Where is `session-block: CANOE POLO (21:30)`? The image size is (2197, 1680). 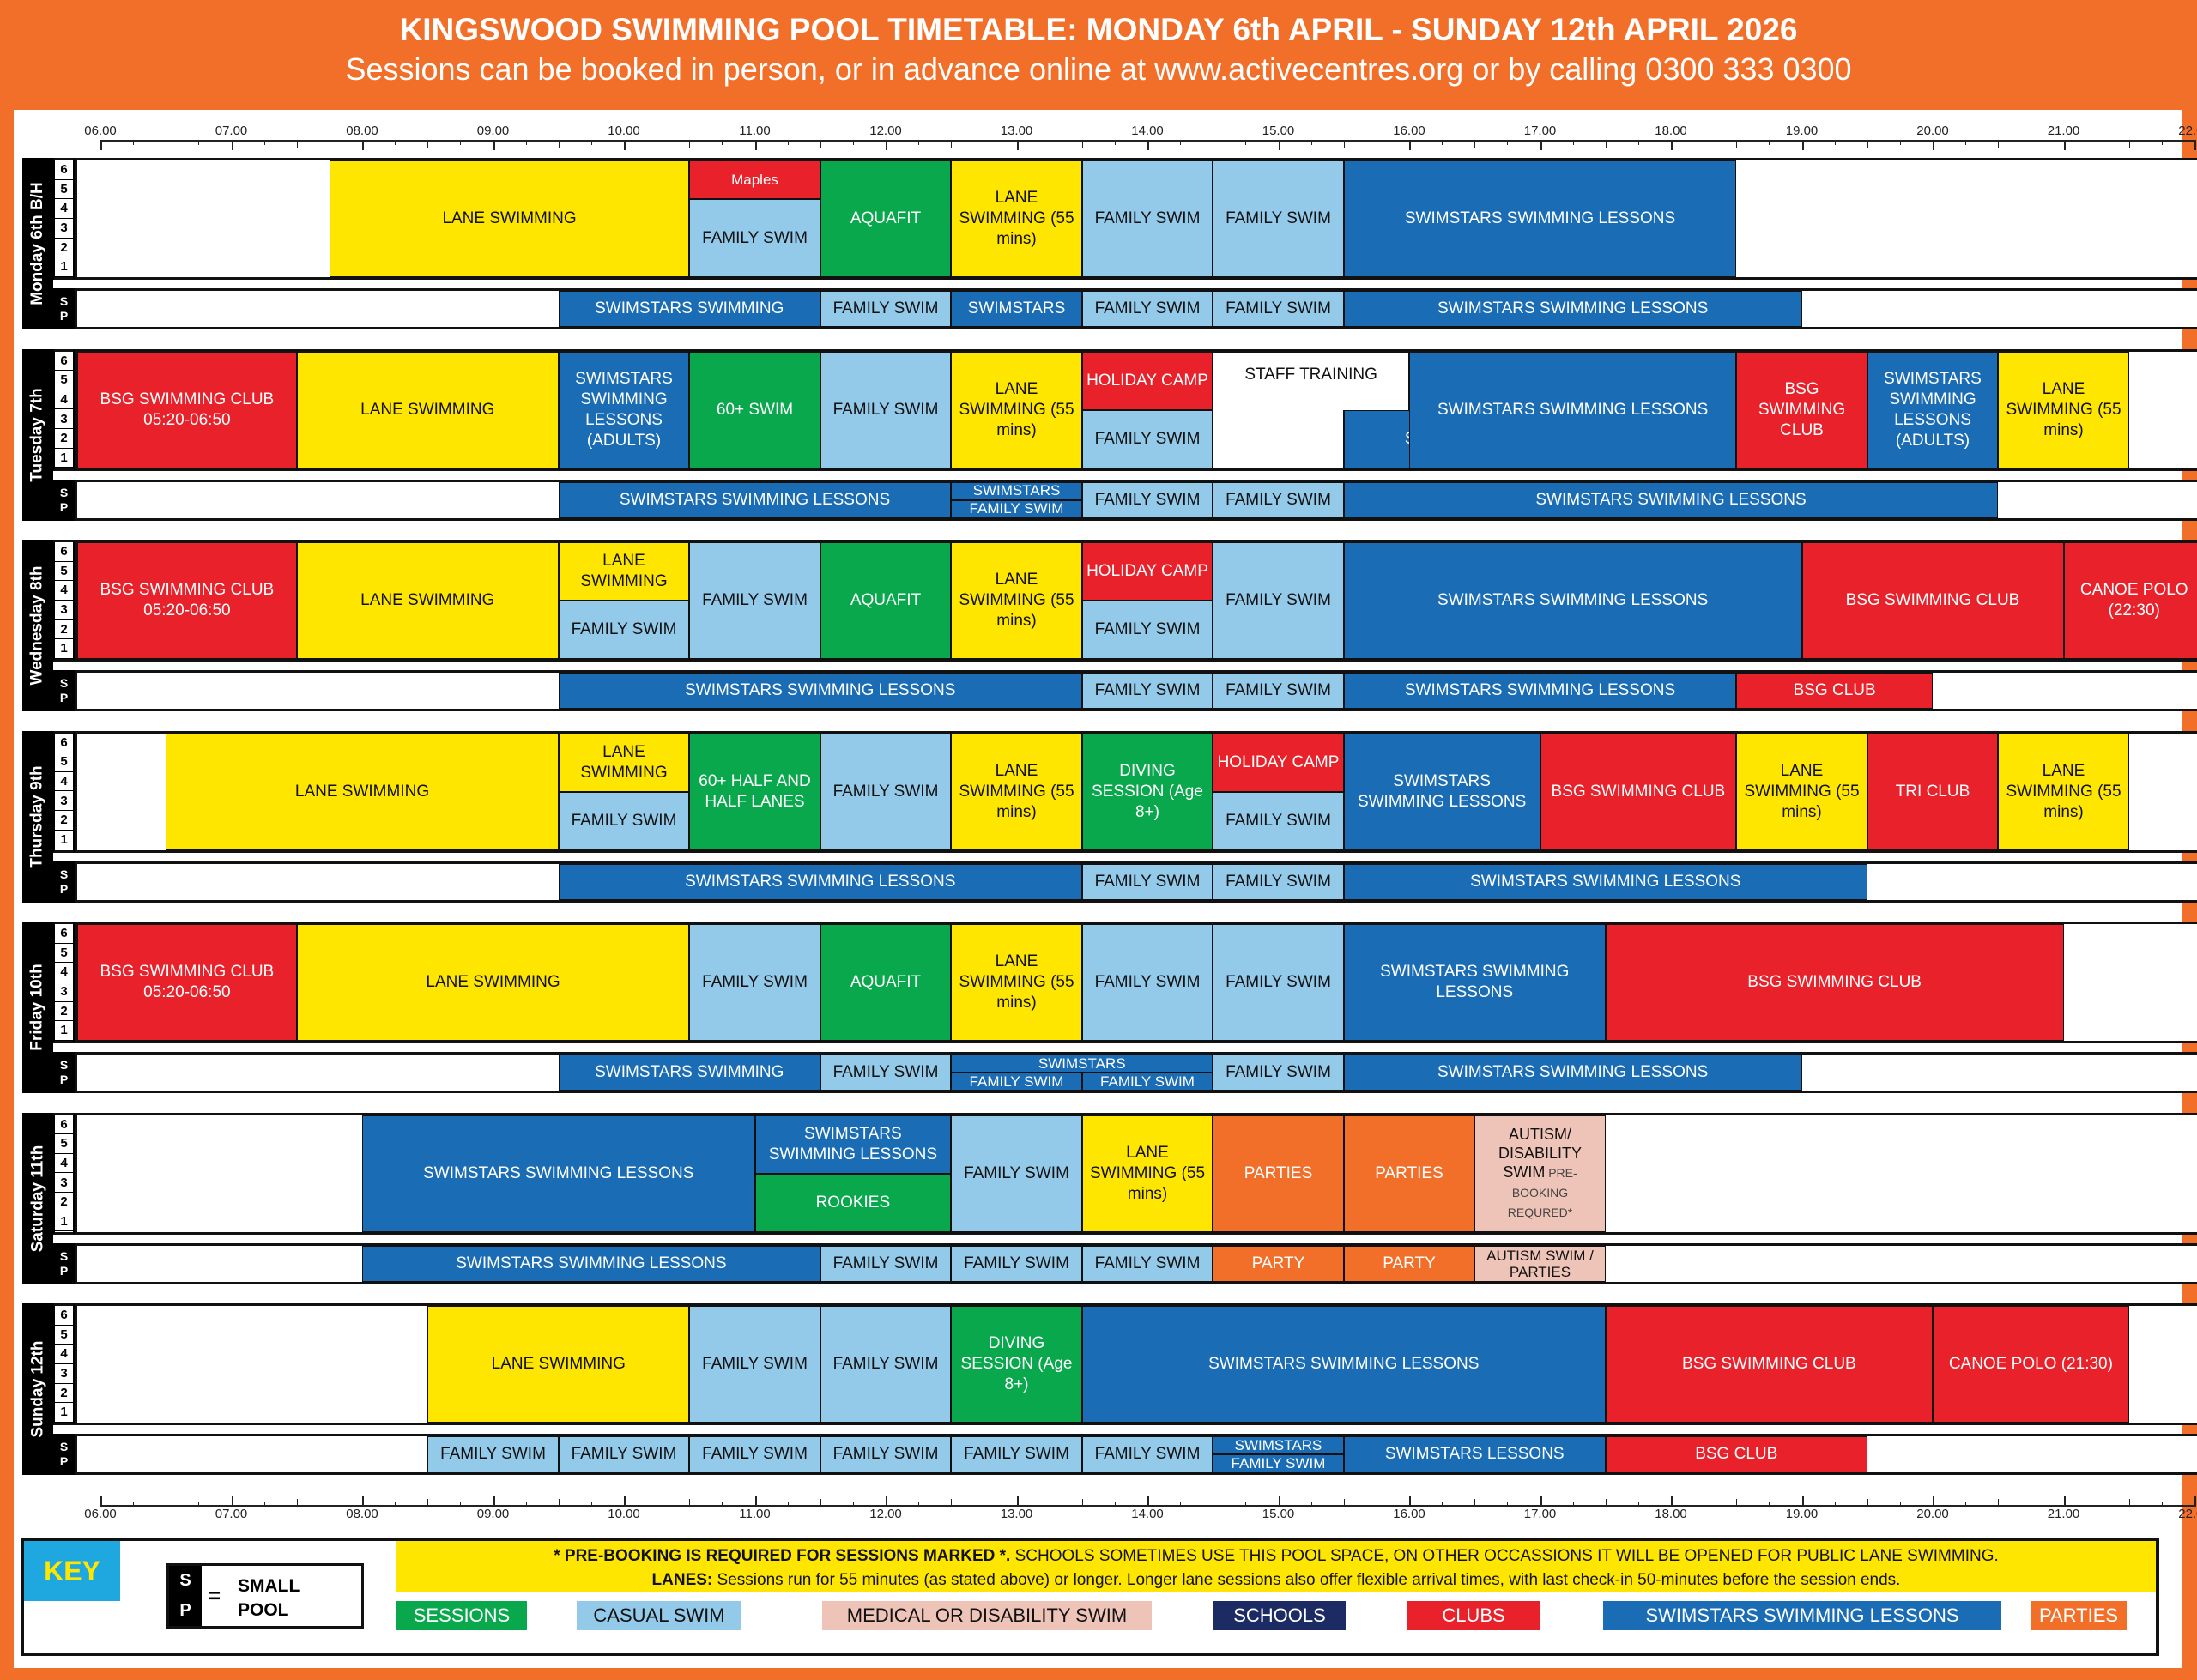
session-block: CANOE POLO (21:30) is located at coordinates (2031, 1364).